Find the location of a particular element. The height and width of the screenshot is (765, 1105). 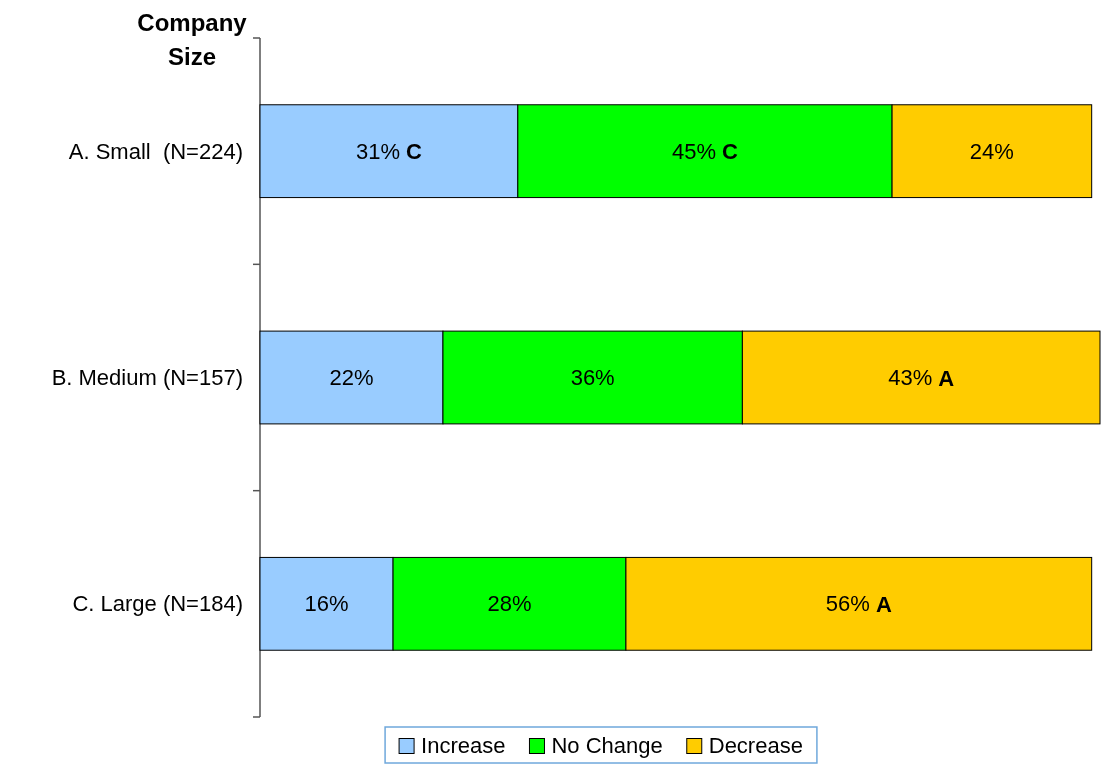

y-tick-label: C. Large (N=184) is located at coordinates (157, 604).